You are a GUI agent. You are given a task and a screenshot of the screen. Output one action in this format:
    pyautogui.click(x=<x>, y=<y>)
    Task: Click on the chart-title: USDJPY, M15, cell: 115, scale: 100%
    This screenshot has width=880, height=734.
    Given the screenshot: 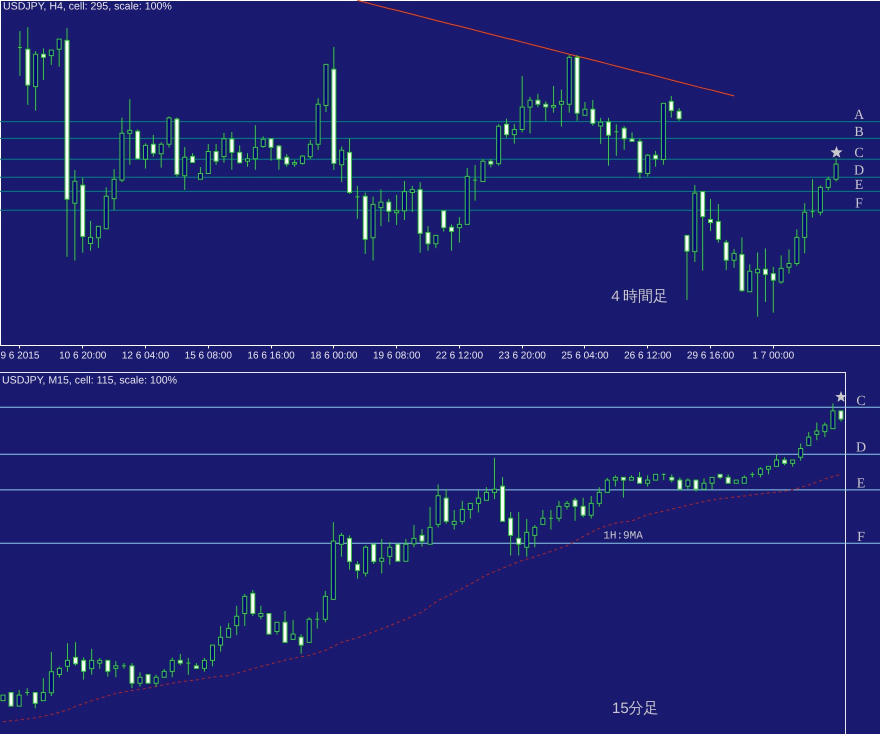 What is the action you would take?
    pyautogui.click(x=90, y=380)
    